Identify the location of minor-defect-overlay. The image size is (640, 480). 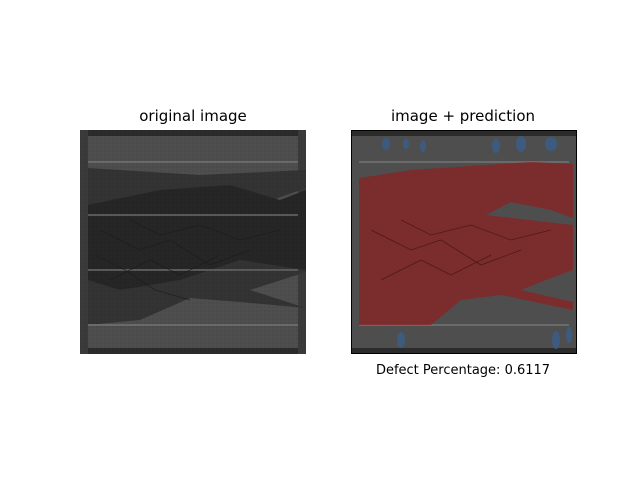
(477, 242).